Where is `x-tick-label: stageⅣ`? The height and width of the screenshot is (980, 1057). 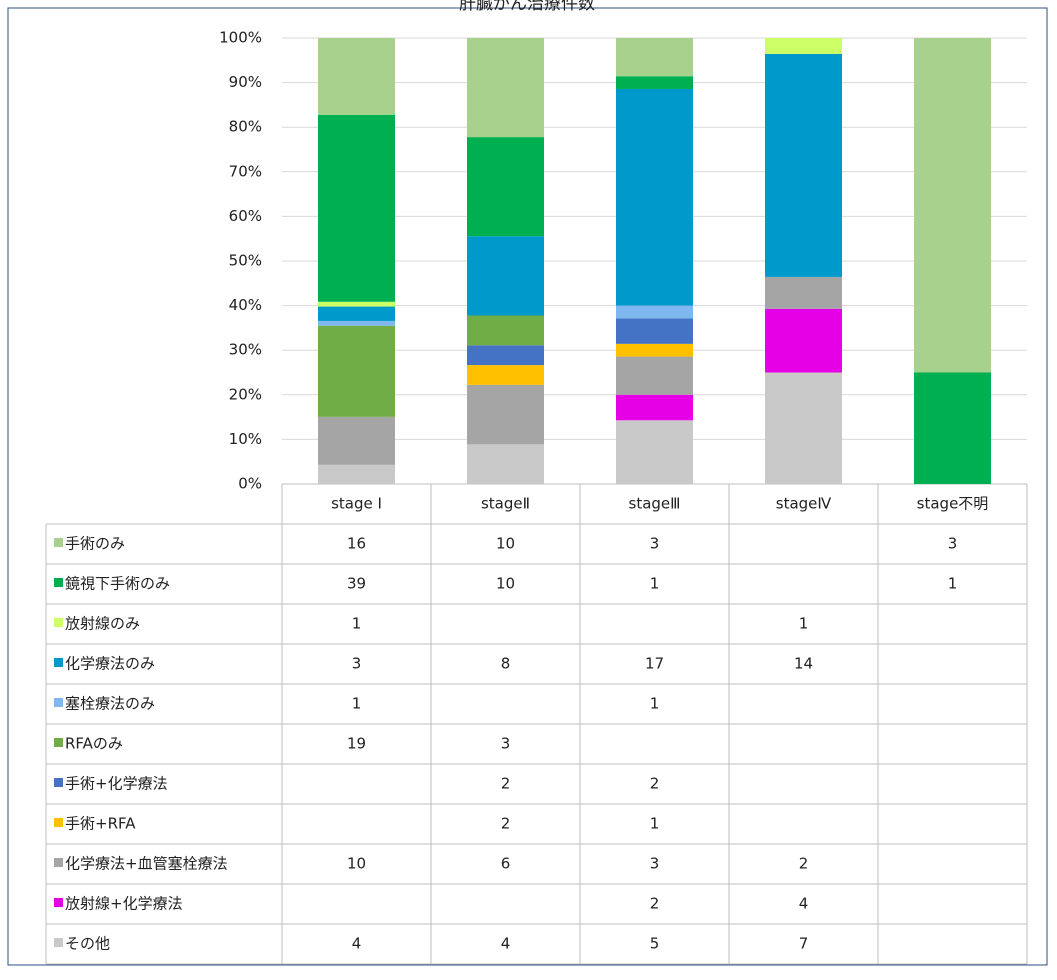 x-tick-label: stageⅣ is located at coordinates (804, 504).